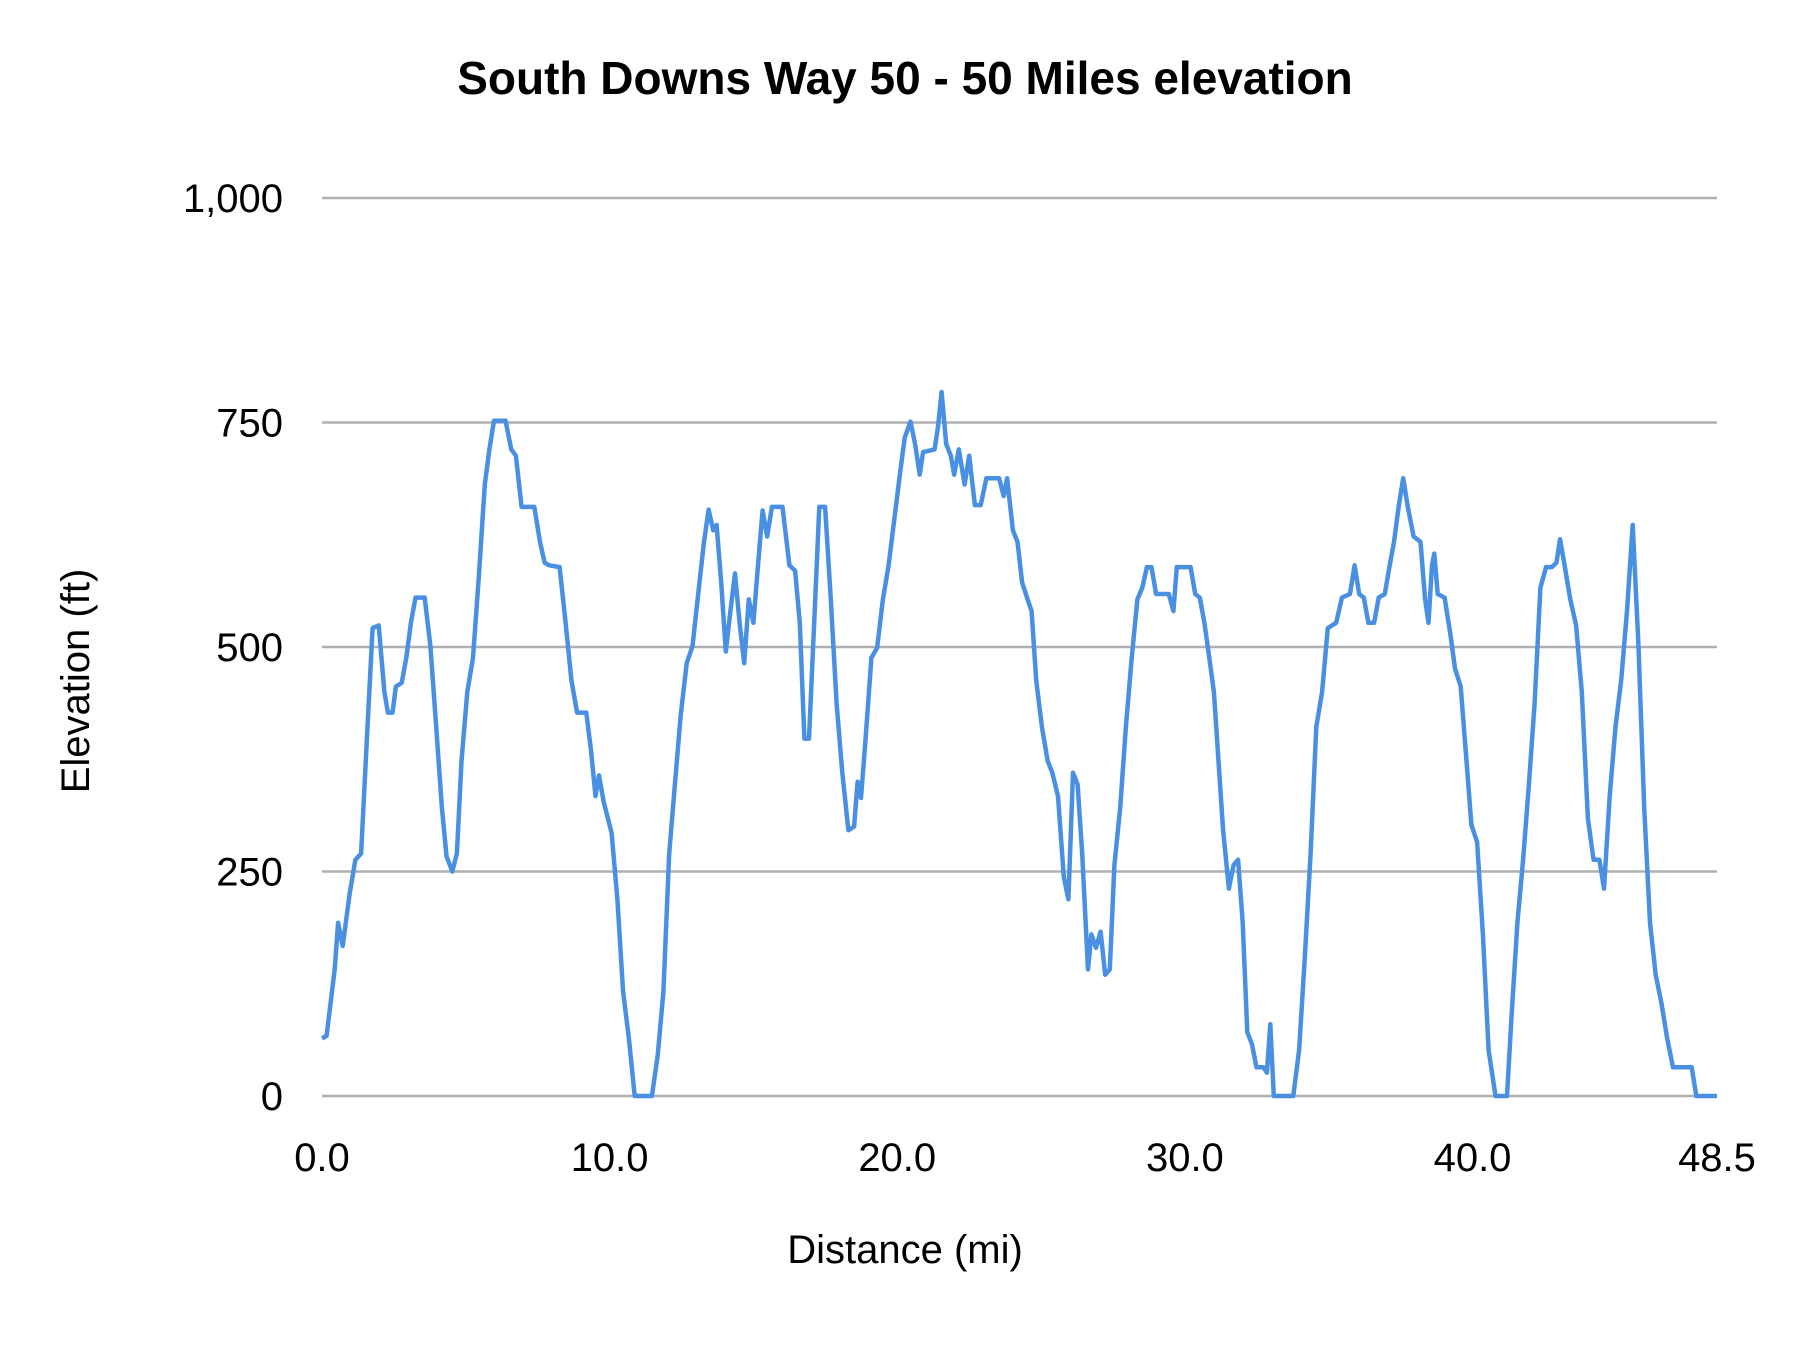 This screenshot has width=1800, height=1350. I want to click on x-tick-labels: 0.0 10.0 20.0 30.0 40.0 48.5, so click(1025, 1158).